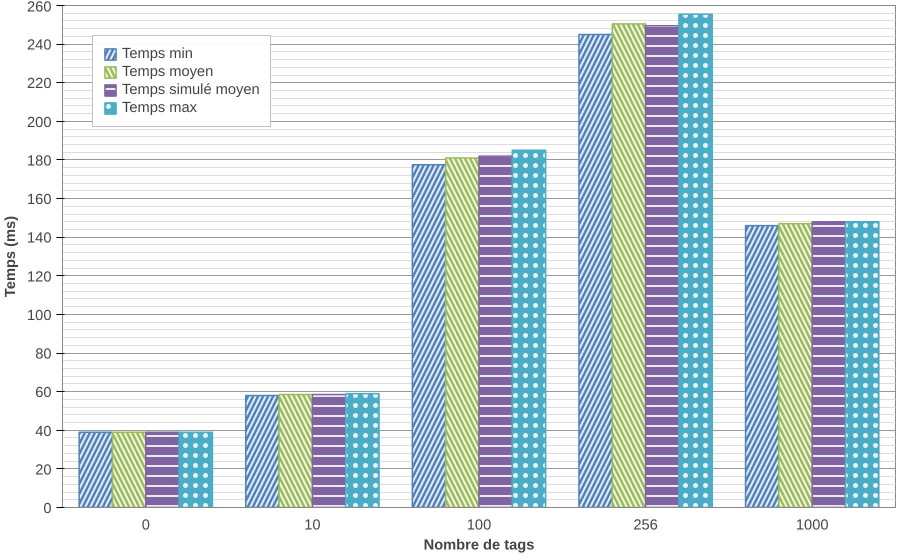 The image size is (903, 560). What do you see at coordinates (43, 354) in the screenshot?
I see `y-tick-label: 80` at bounding box center [43, 354].